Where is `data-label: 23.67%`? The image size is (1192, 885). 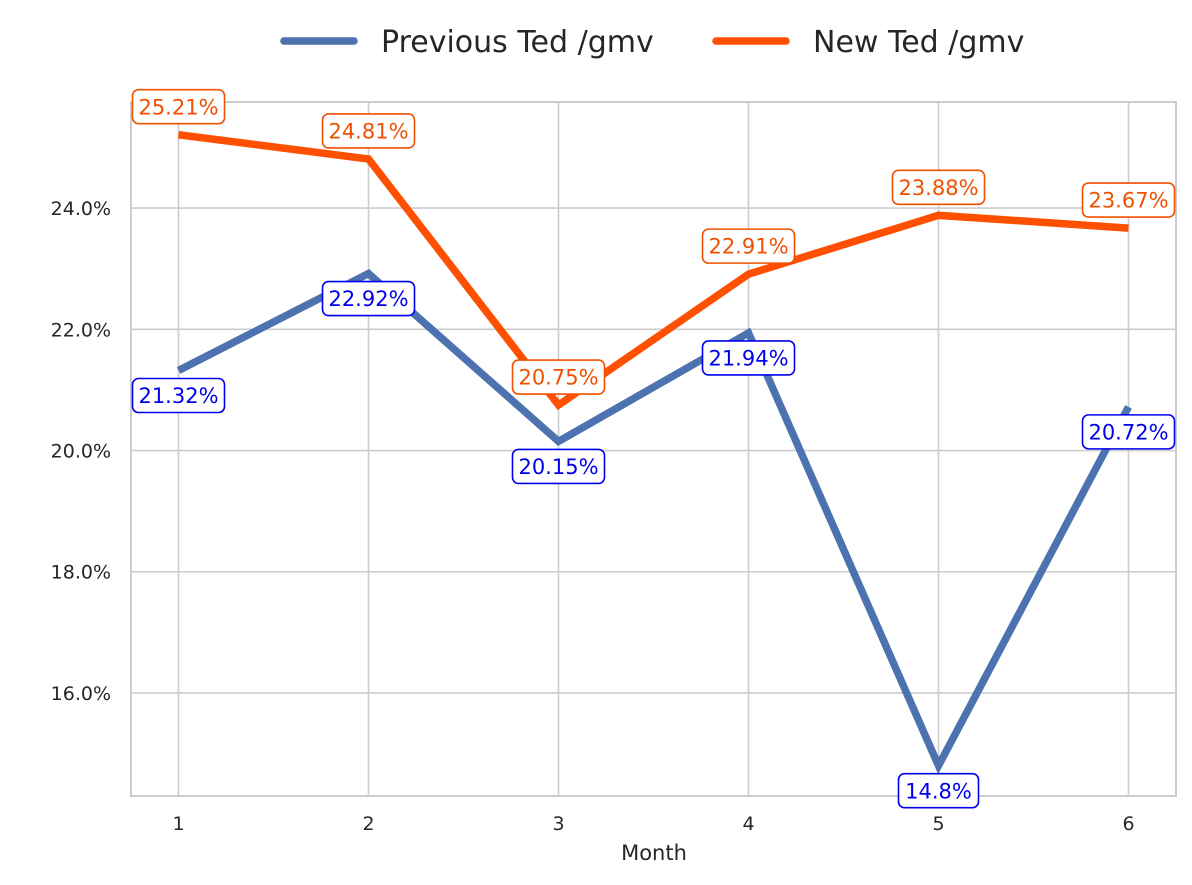
data-label: 23.67% is located at coordinates (1128, 201).